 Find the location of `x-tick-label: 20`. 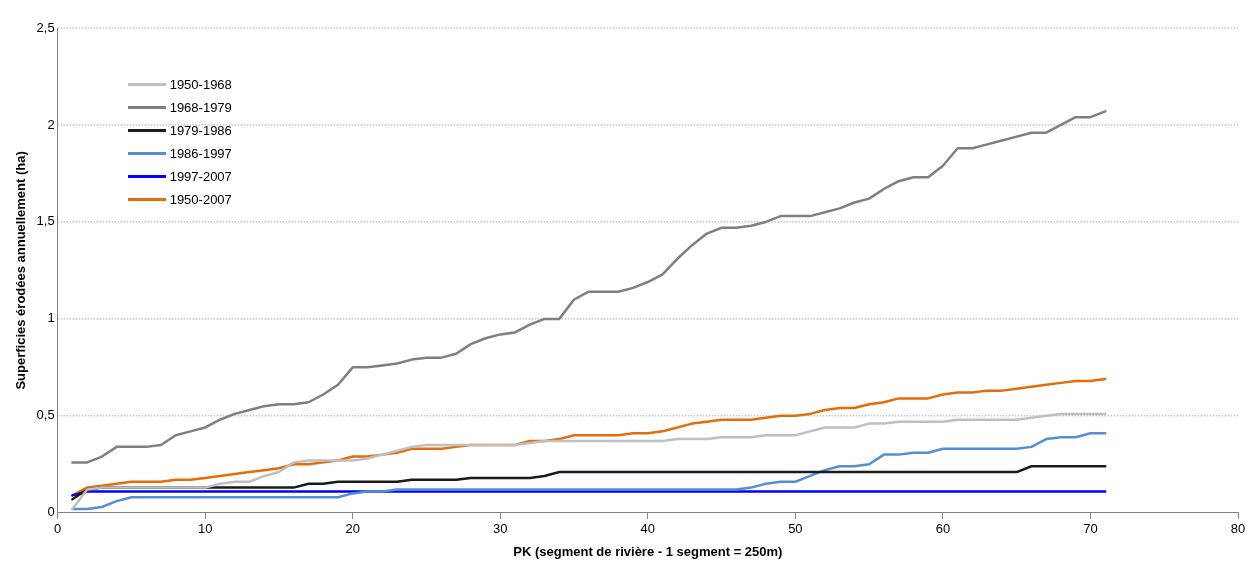

x-tick-label: 20 is located at coordinates (352, 529).